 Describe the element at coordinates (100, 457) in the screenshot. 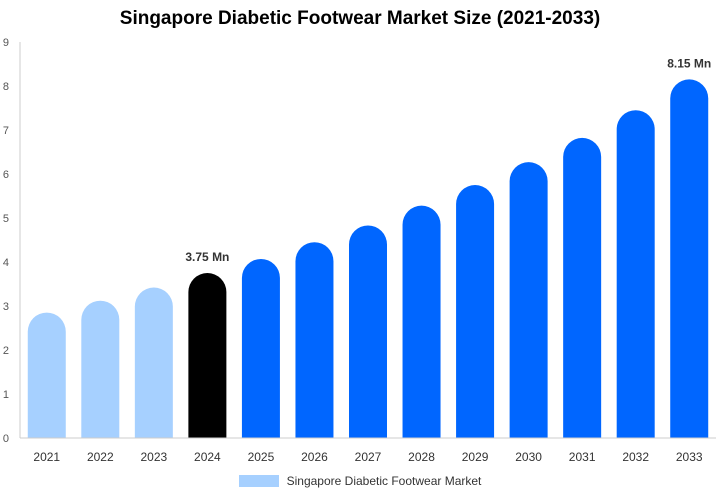

I see `x-tick-label: 2022` at that location.